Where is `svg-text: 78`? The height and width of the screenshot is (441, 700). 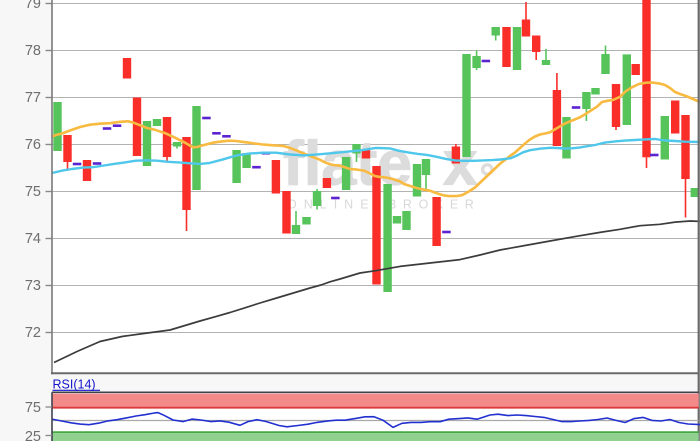
svg-text: 78 is located at coordinates (33, 51).